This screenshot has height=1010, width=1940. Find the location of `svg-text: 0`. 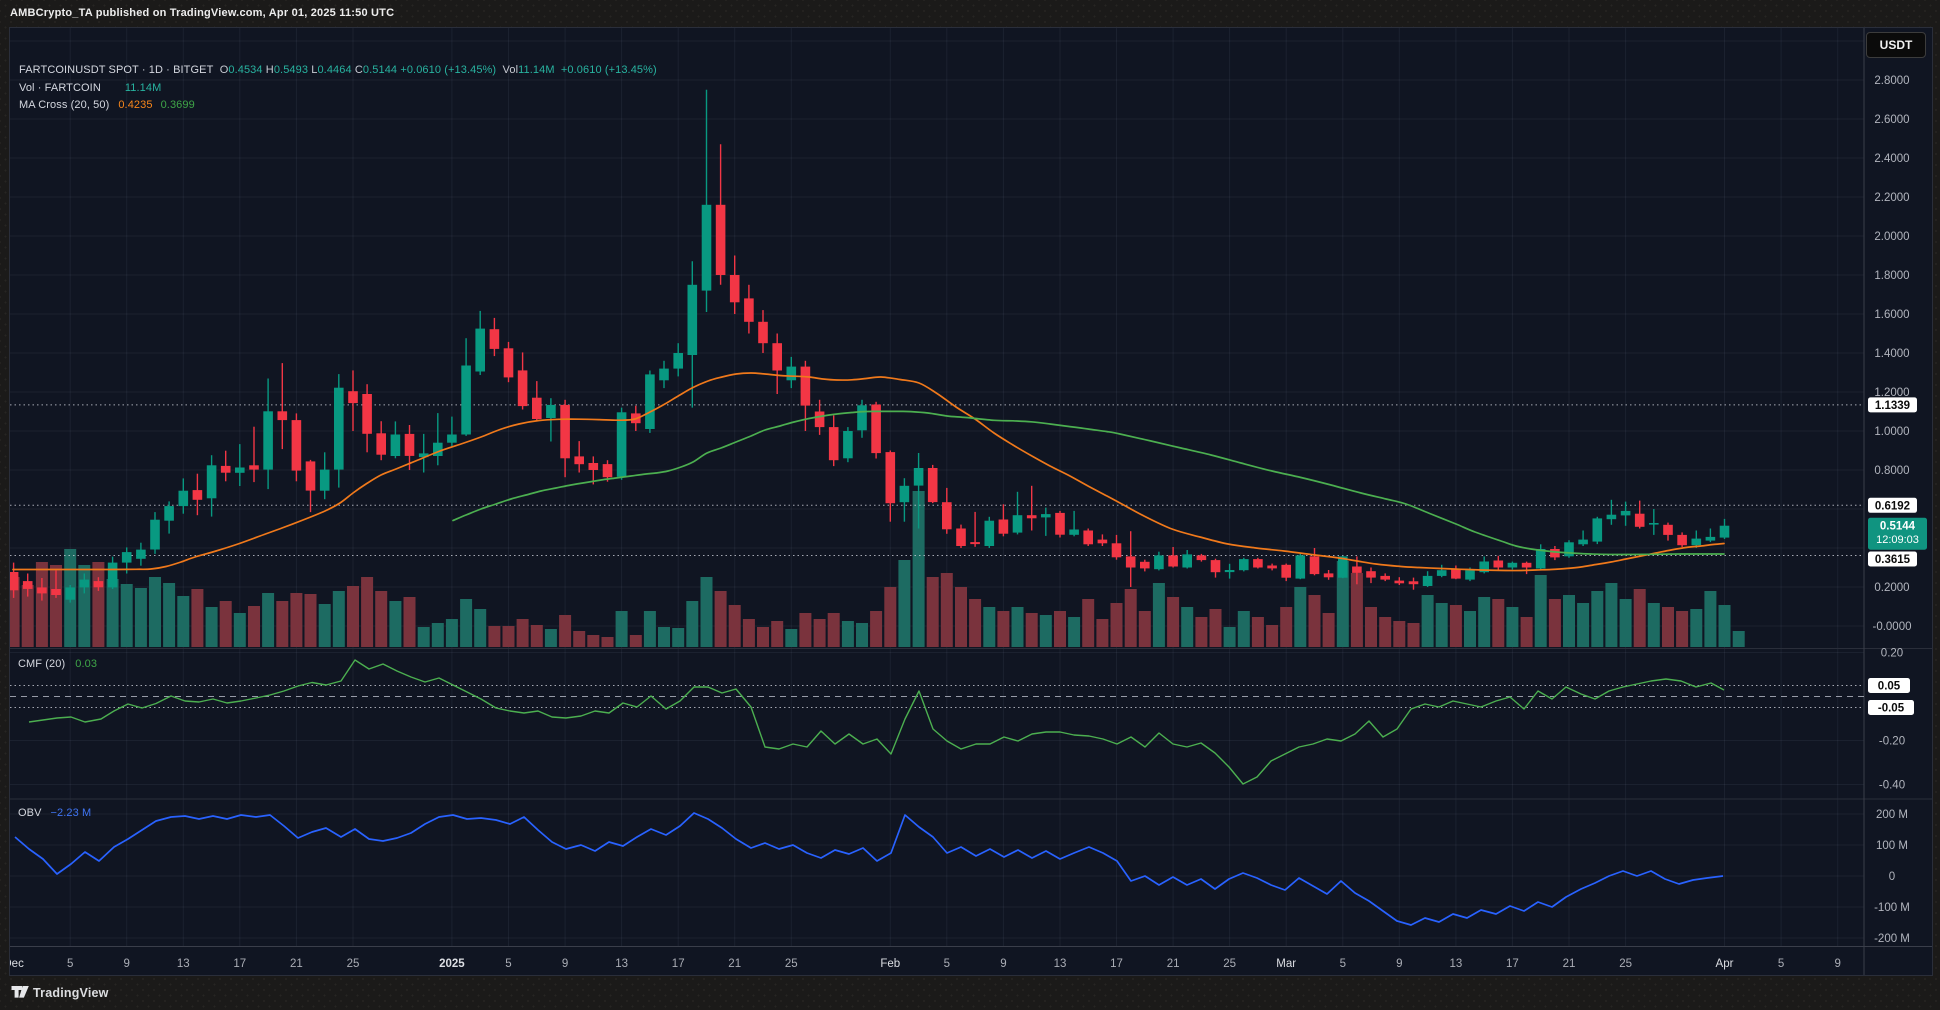

svg-text: 0 is located at coordinates (1892, 877).